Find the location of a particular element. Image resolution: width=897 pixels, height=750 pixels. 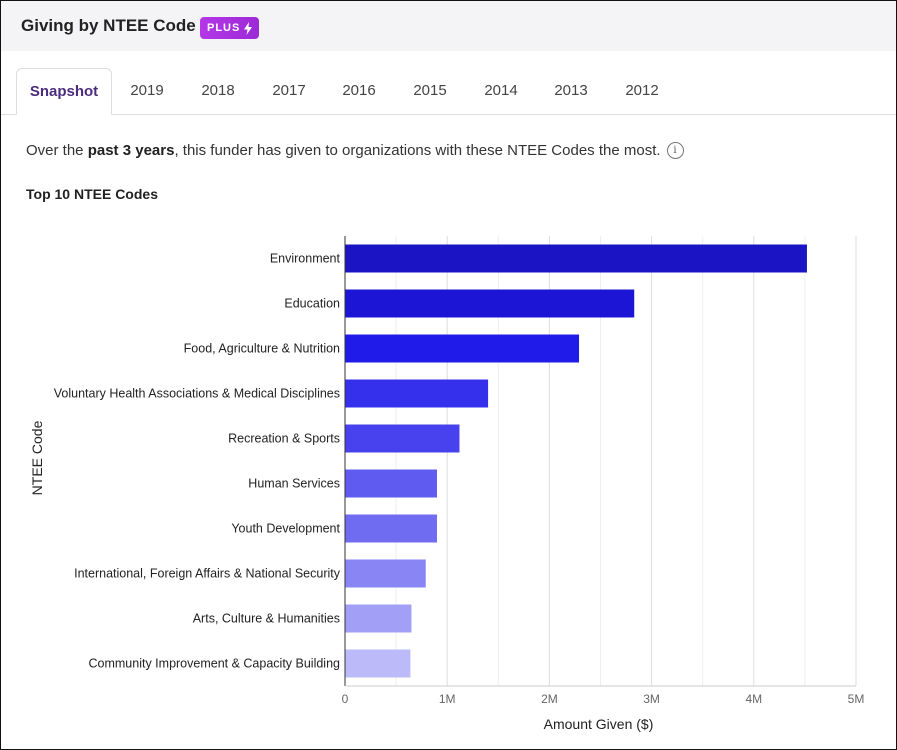

plus-badge: PLUS is located at coordinates (230, 28).